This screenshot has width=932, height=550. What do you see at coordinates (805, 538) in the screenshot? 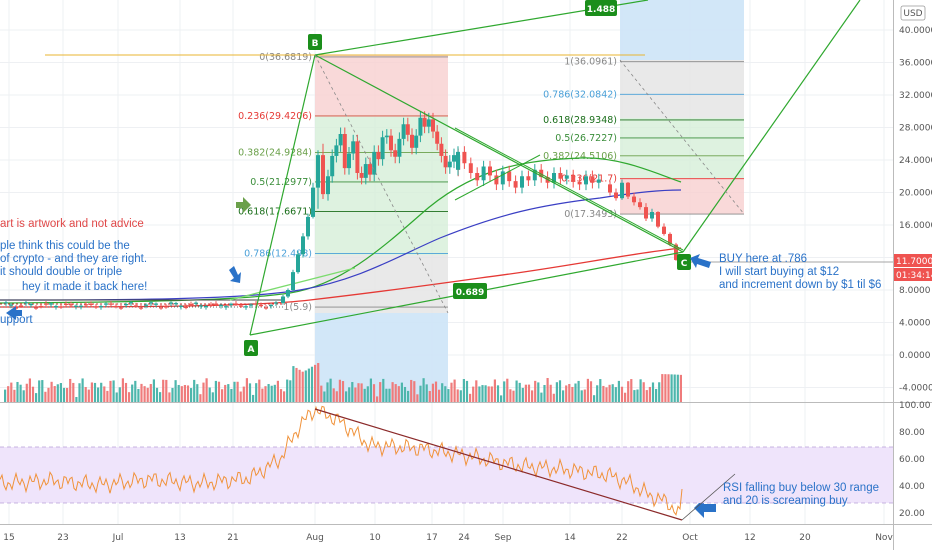
I see `time-tick-label: 20` at bounding box center [805, 538].